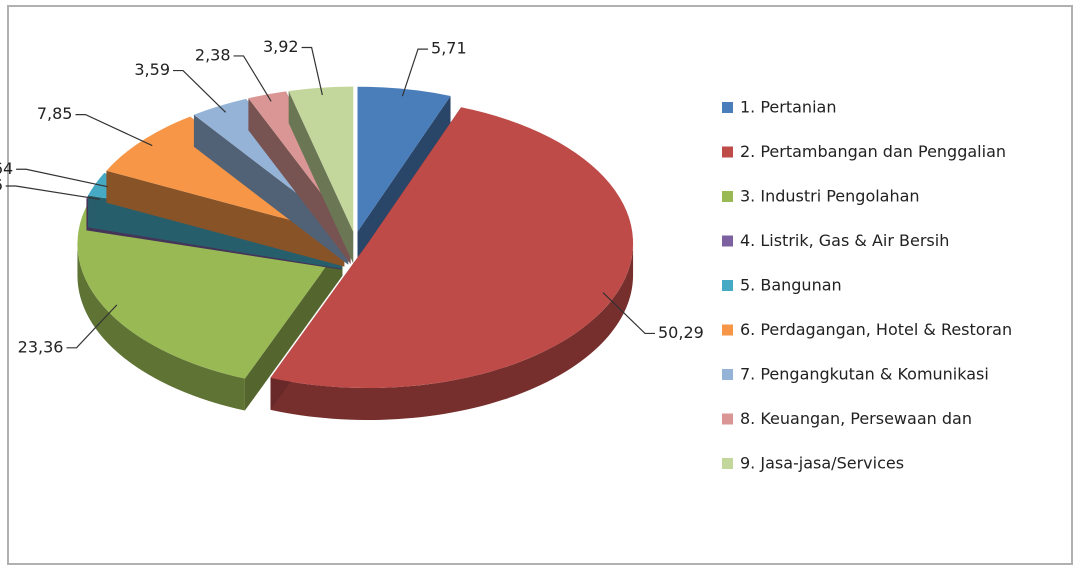 The image size is (1080, 568). What do you see at coordinates (822, 463) in the screenshot?
I see `legend-label: 9. Jasa-jasa/Services` at bounding box center [822, 463].